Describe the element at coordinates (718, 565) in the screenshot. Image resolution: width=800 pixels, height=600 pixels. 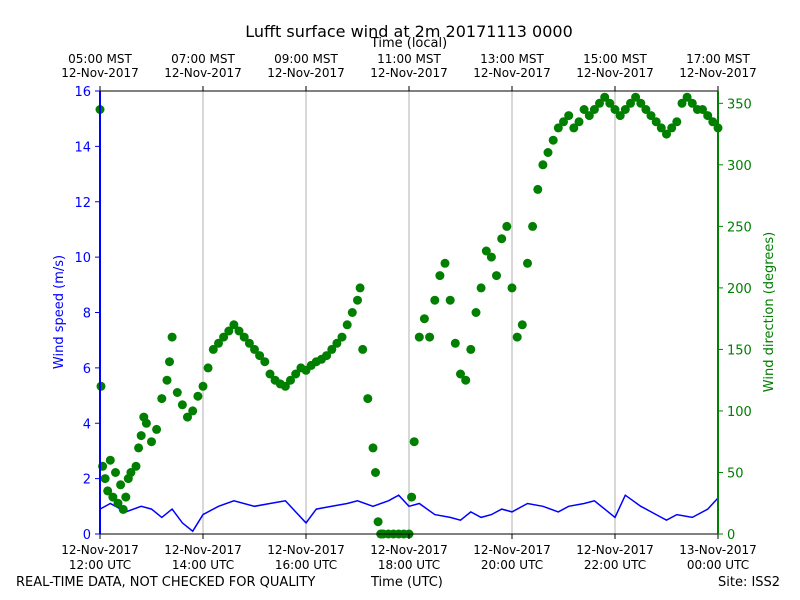
I see `bottom-tick-time-6: 00:00 UTC` at that location.